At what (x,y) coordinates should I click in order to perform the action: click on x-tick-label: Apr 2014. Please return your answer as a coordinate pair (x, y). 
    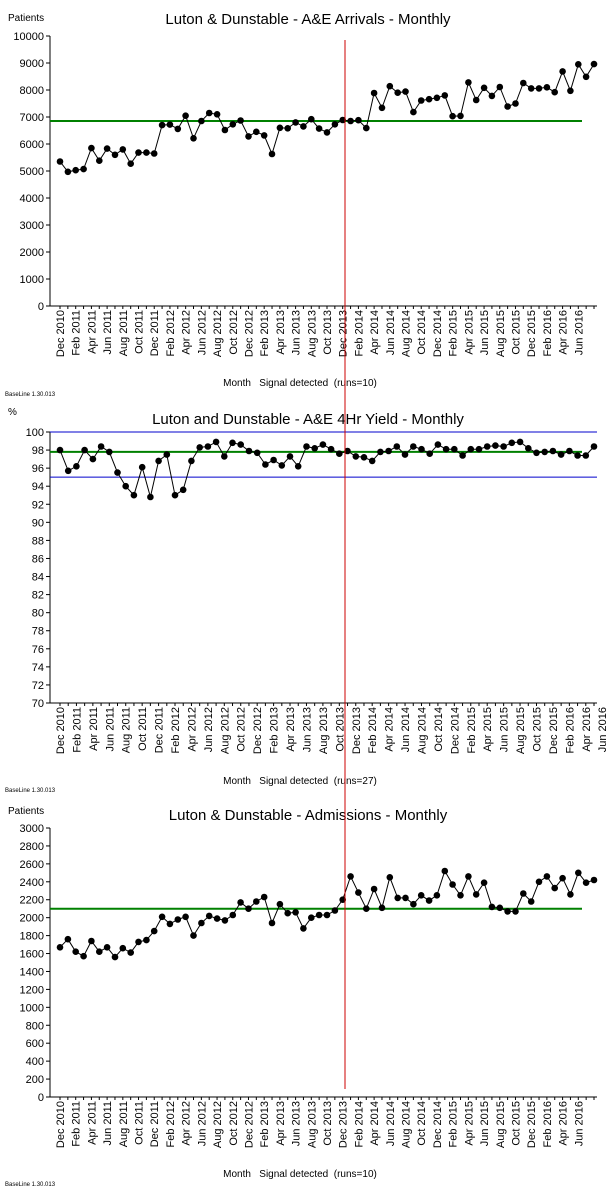
    Looking at the image, I should click on (375, 332).